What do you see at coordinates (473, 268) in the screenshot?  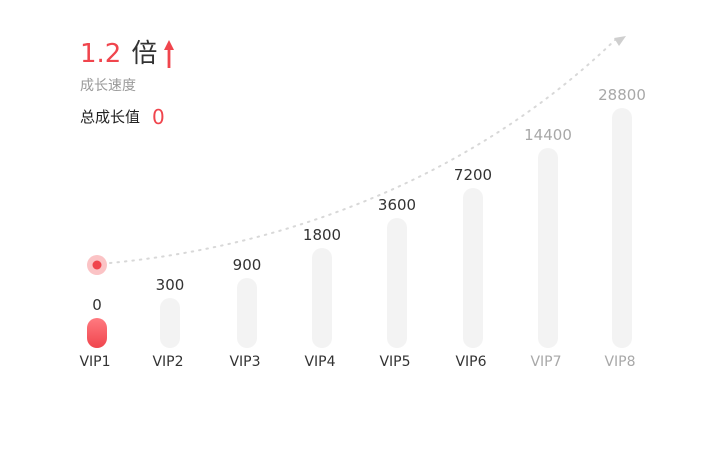 I see `bar-vip6` at bounding box center [473, 268].